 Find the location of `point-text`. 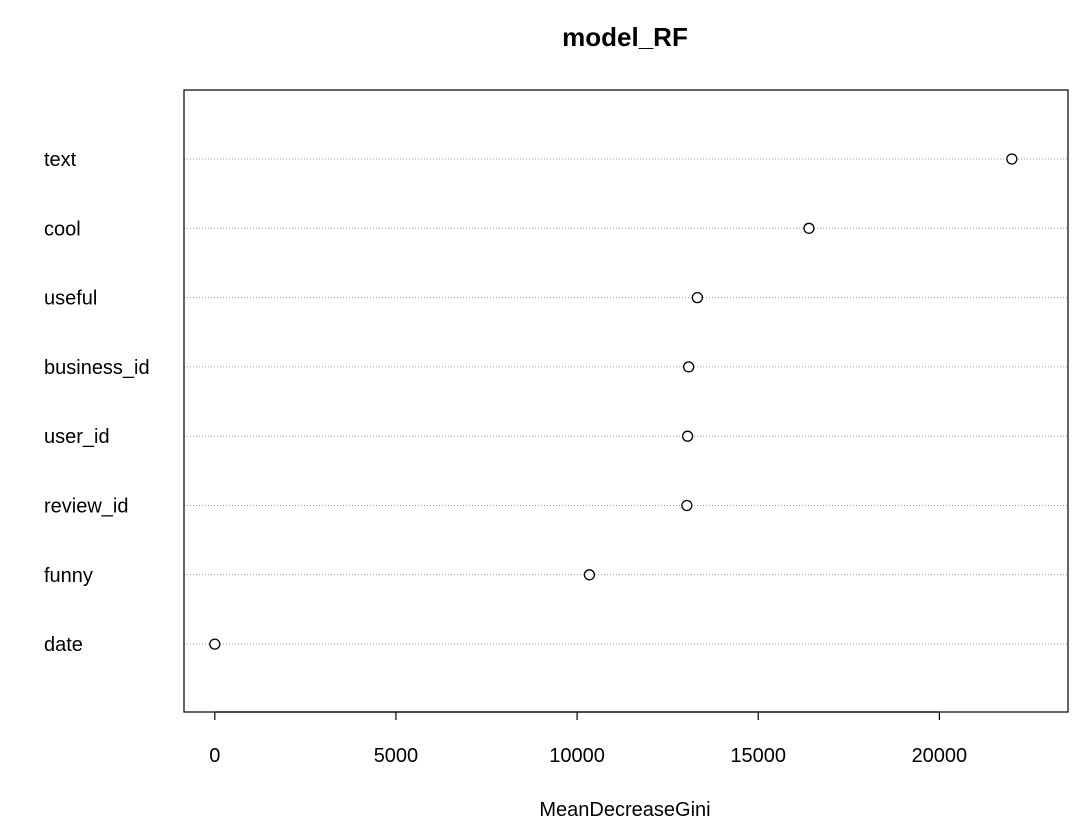

point-text is located at coordinates (1012, 159).